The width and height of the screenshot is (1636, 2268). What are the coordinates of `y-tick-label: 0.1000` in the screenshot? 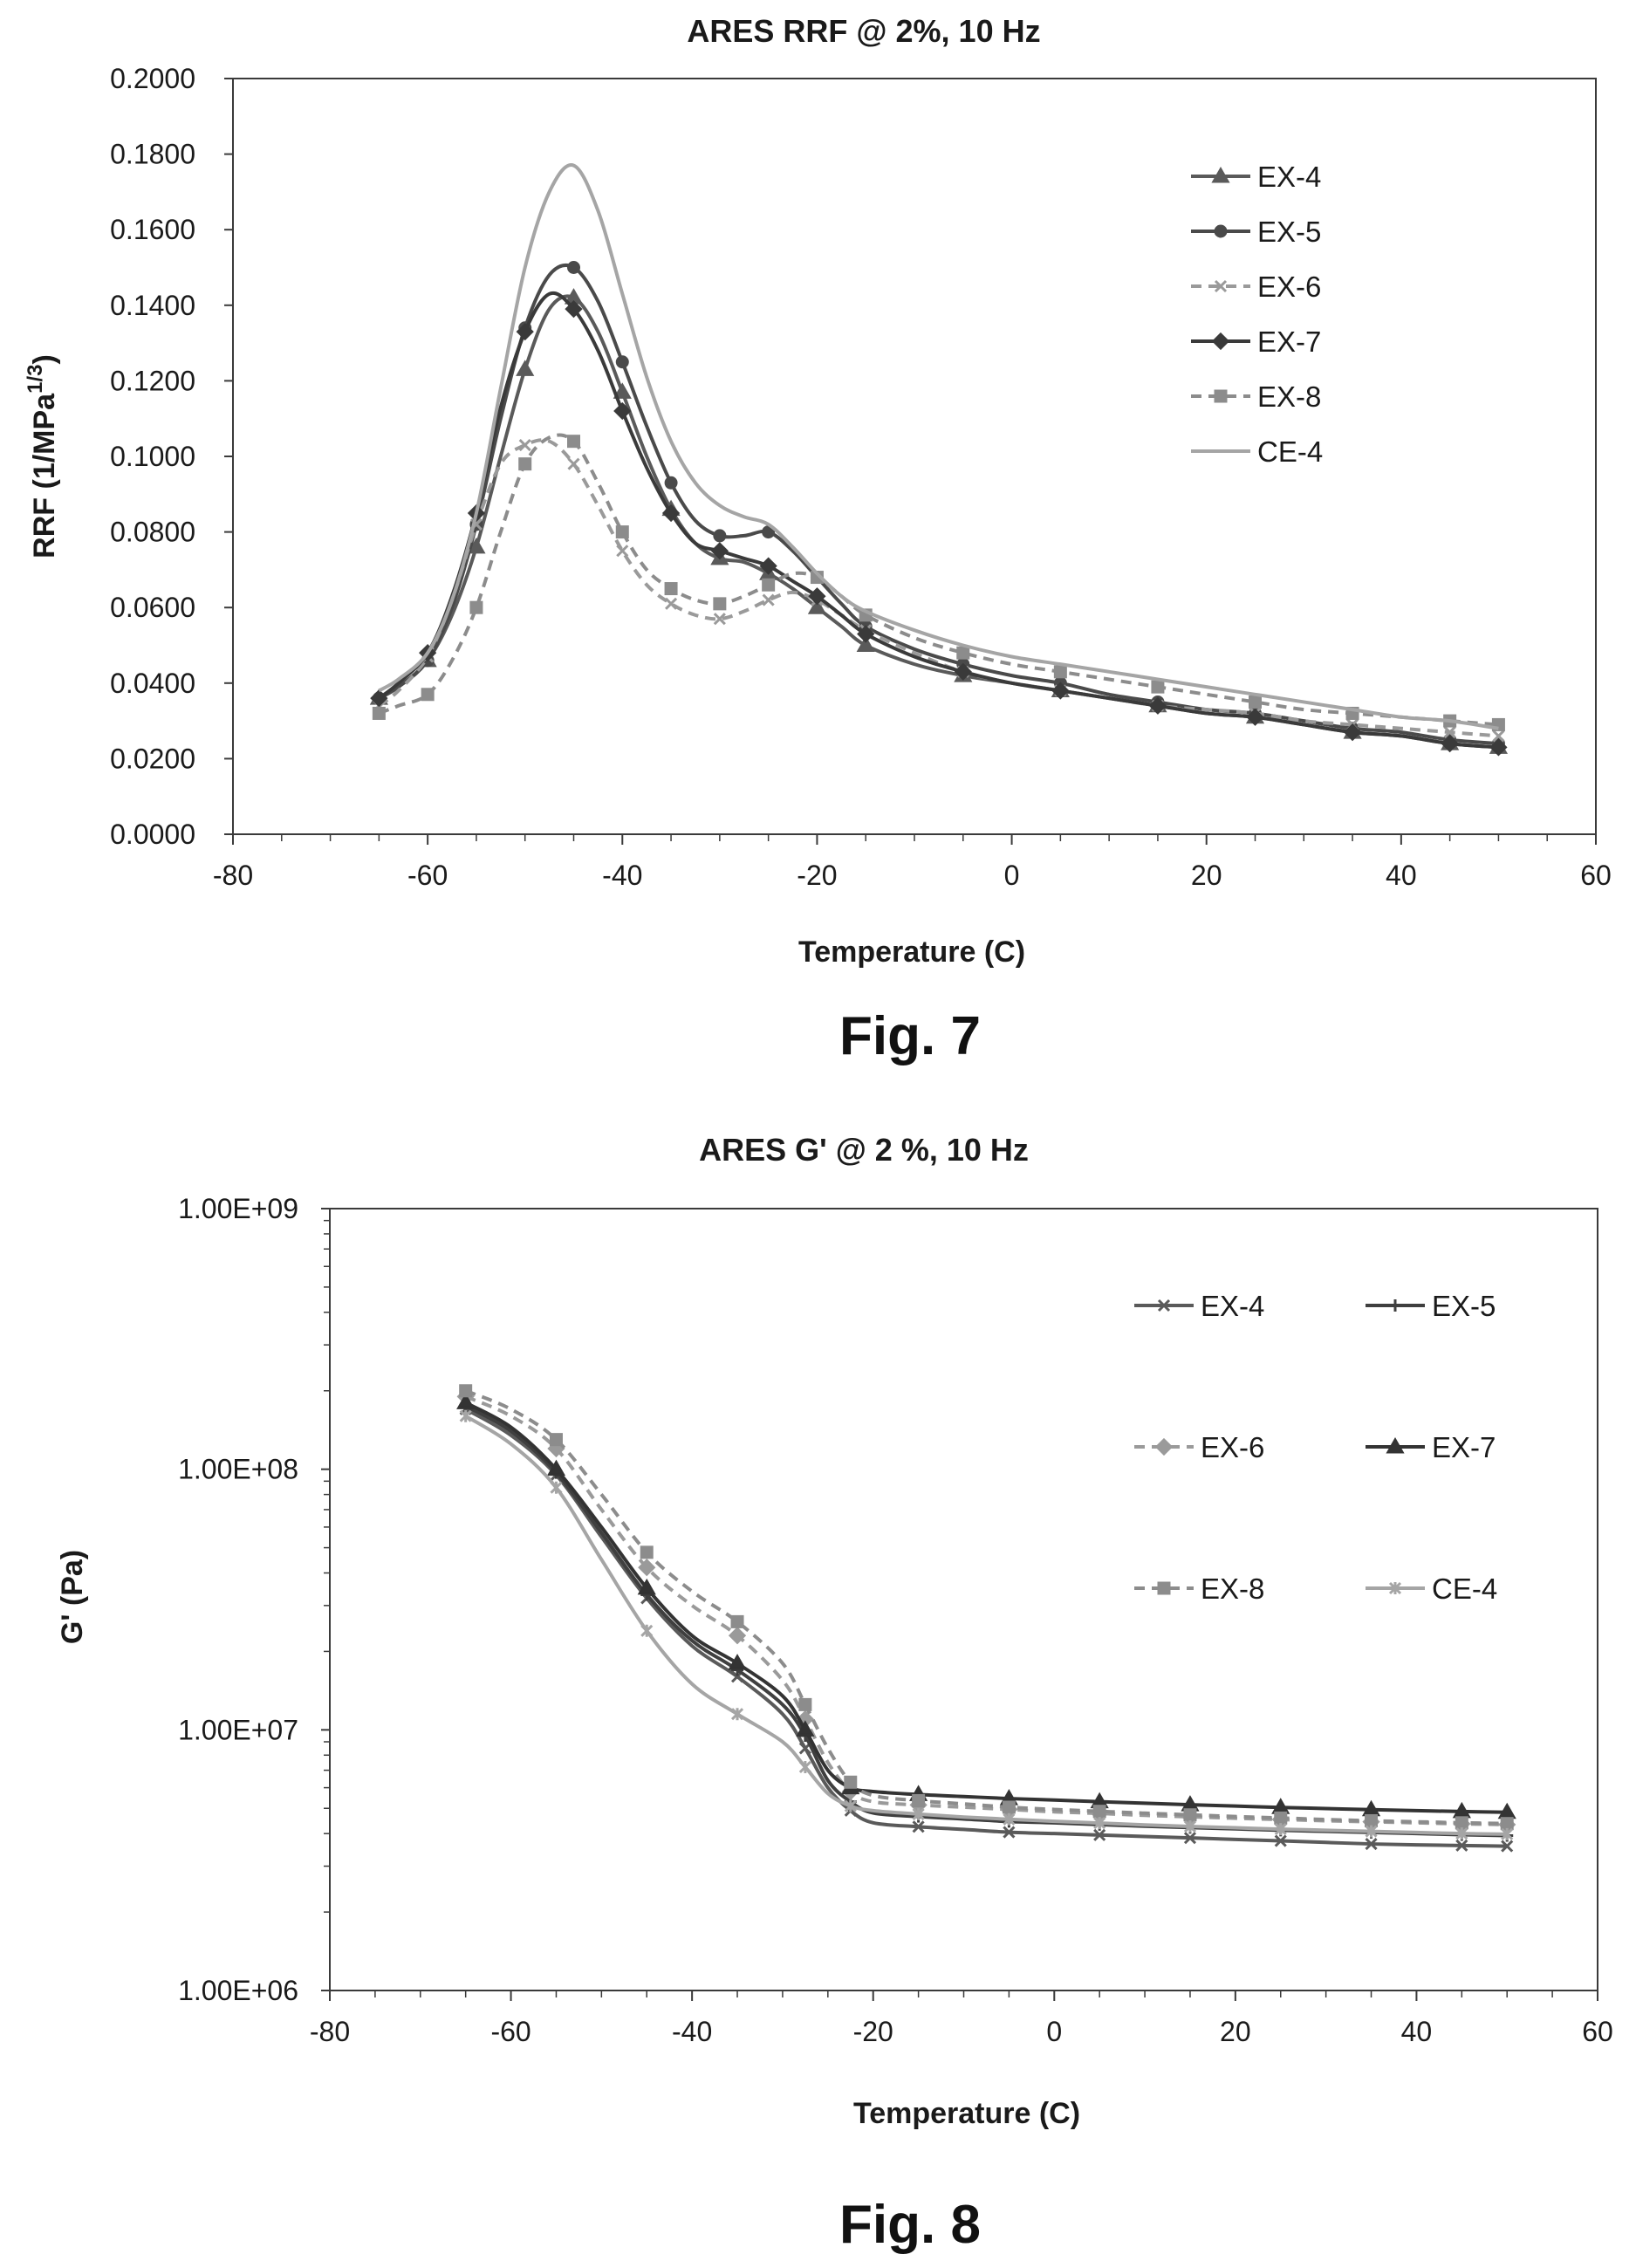 It's located at (152, 456).